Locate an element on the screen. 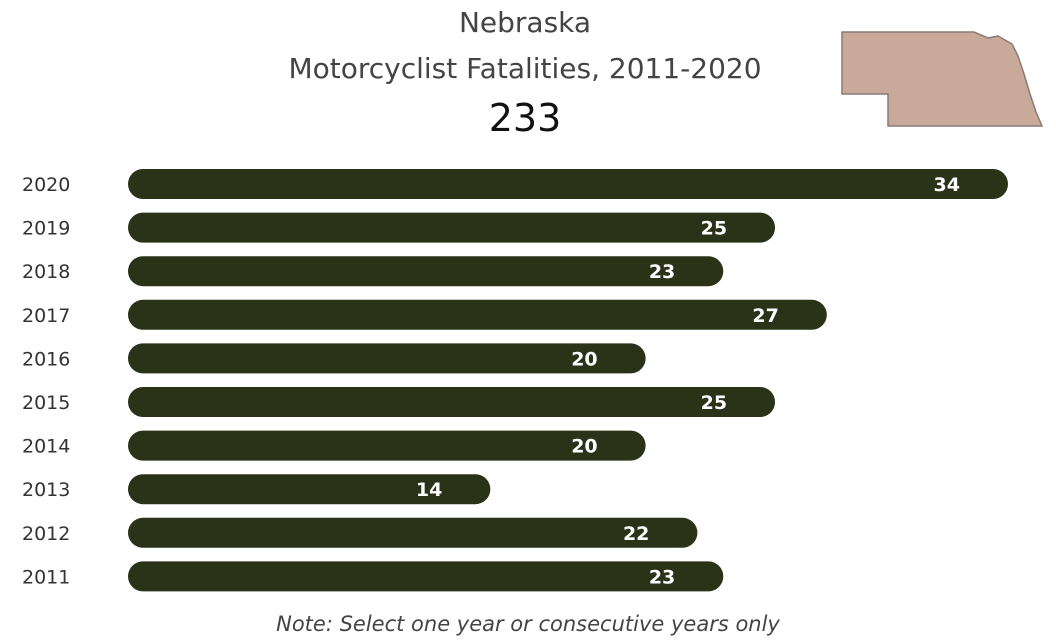 The image size is (1056, 641). value-label-2014: 20 is located at coordinates (584, 447).